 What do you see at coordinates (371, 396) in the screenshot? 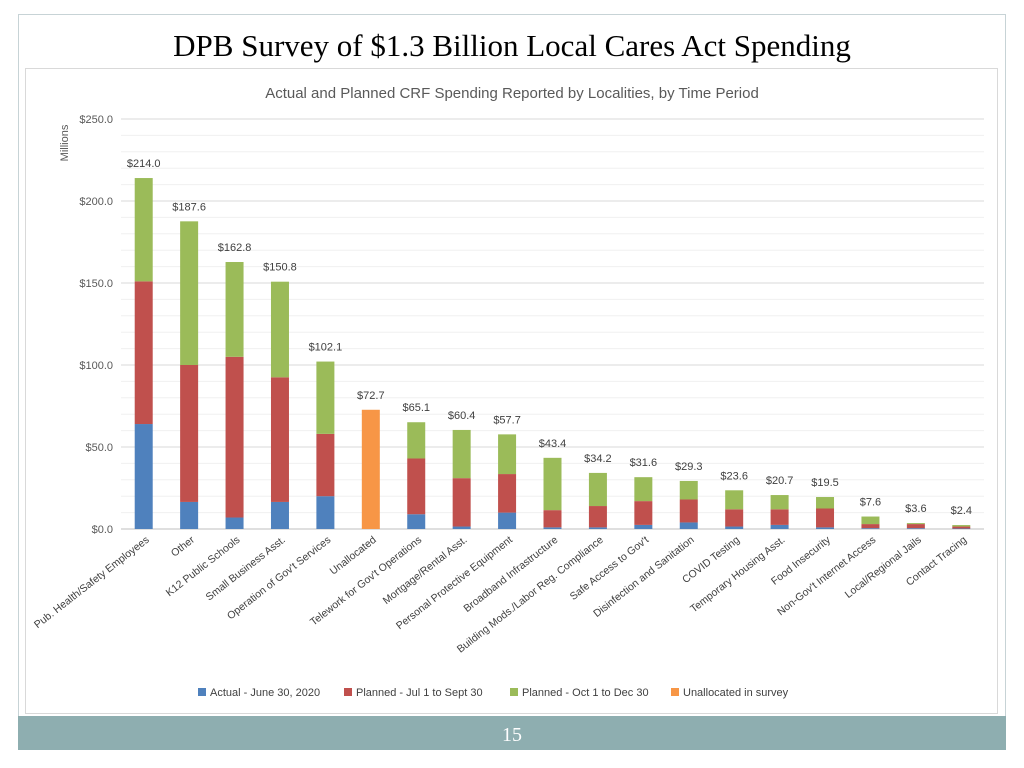
I see `total-label: $72.7` at bounding box center [371, 396].